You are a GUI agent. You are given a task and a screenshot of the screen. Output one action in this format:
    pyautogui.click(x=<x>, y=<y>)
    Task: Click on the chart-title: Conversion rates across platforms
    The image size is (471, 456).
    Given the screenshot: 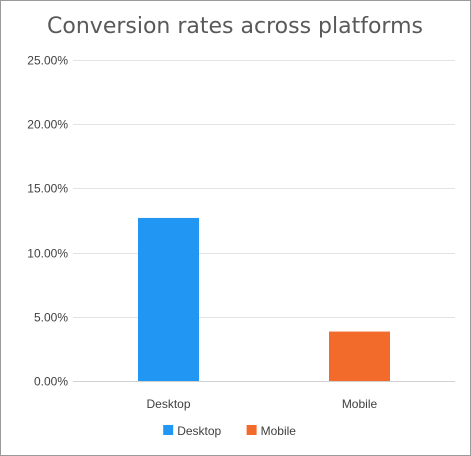 What is the action you would take?
    pyautogui.click(x=235, y=26)
    